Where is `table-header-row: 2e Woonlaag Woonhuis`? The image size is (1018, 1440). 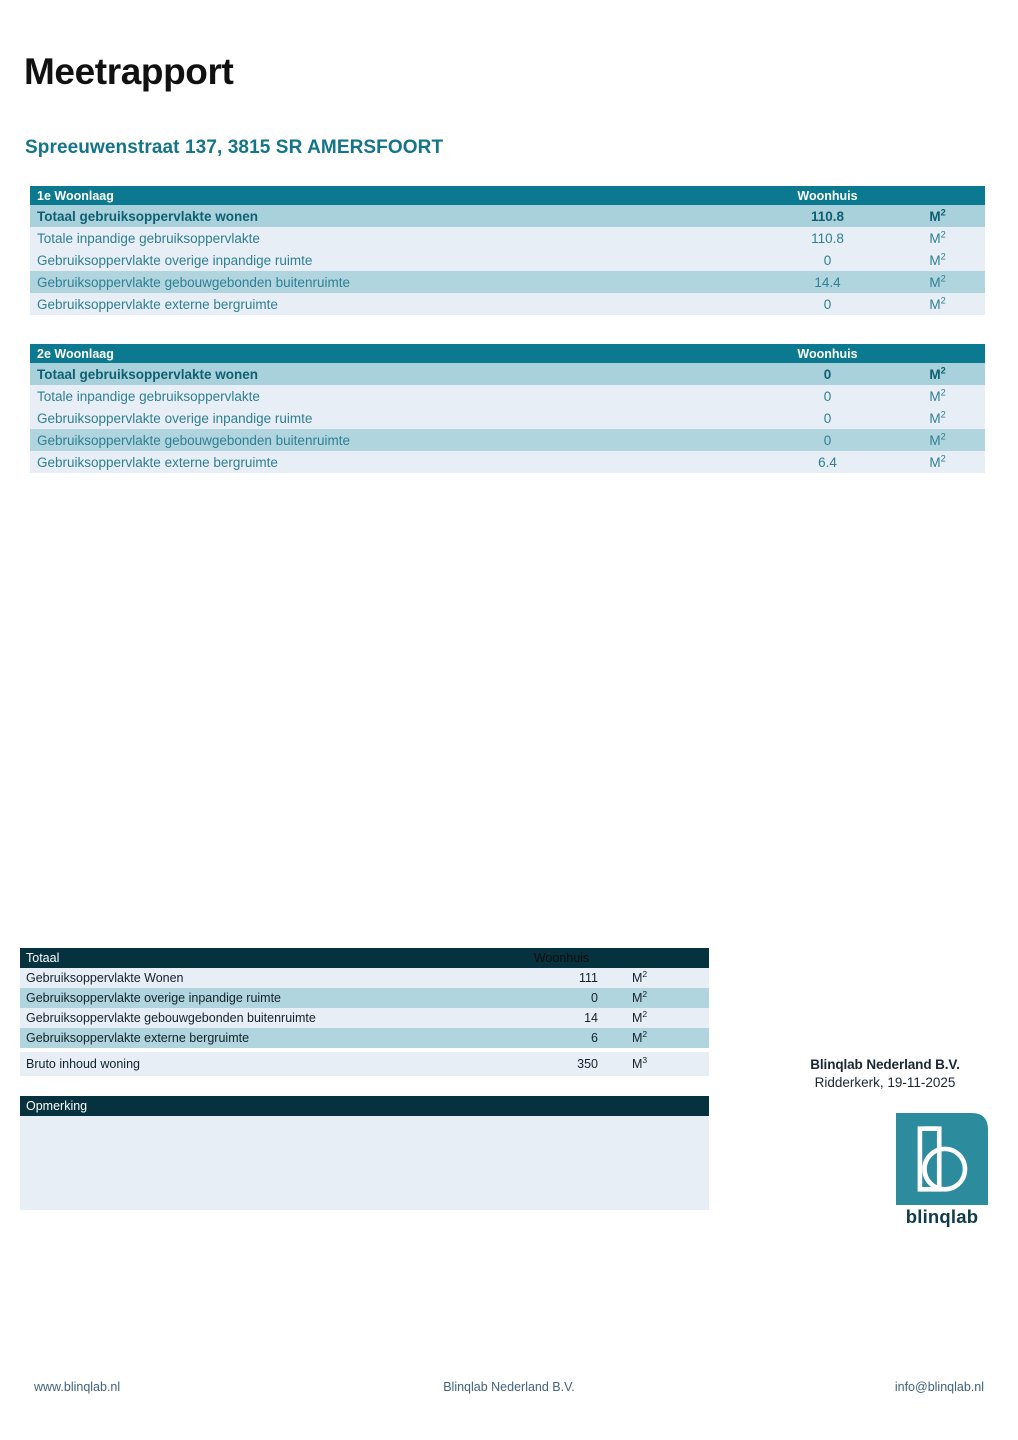
table-header-row: 2e Woonlaag Woonhuis is located at coordinates (507, 353).